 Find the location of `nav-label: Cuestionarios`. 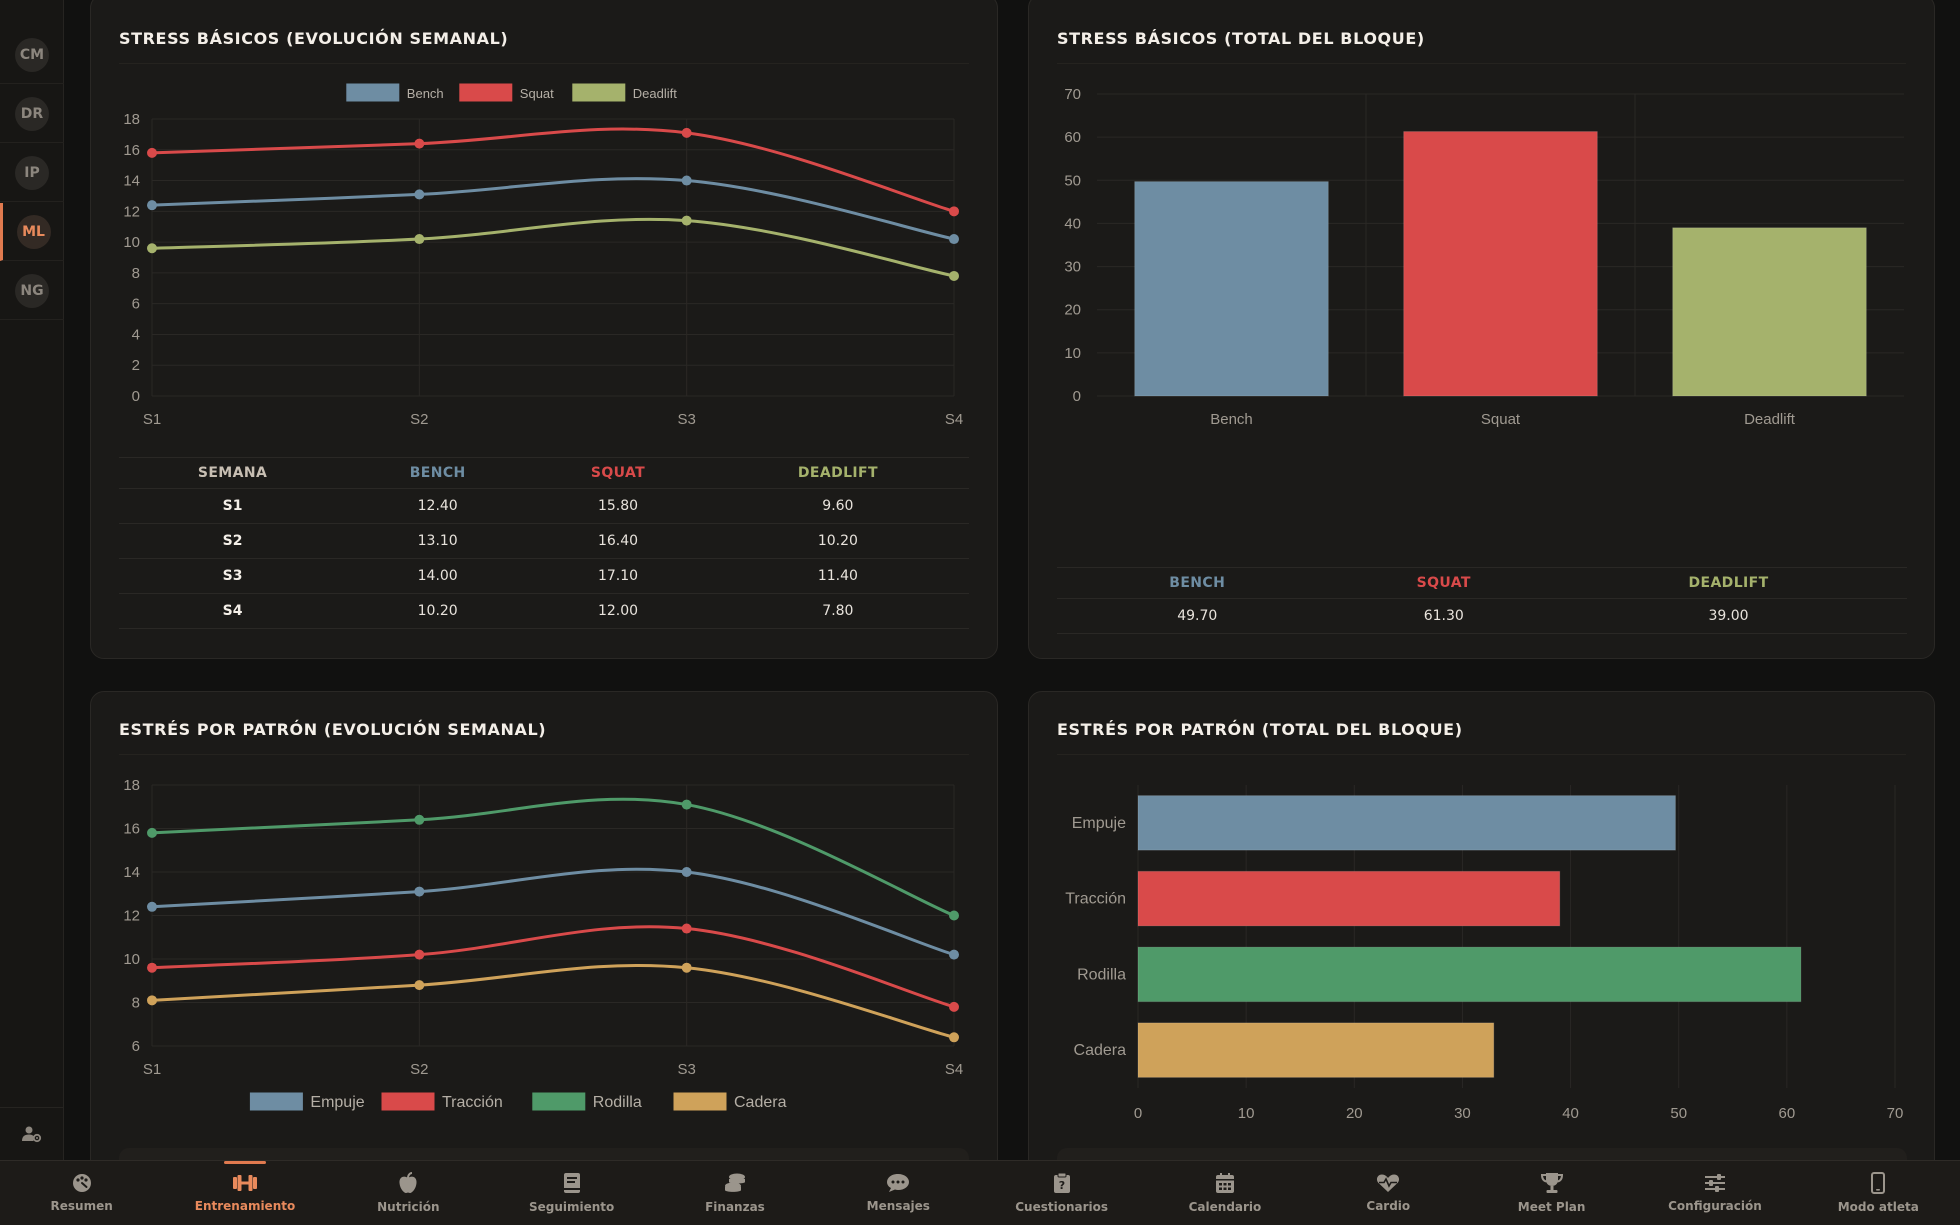

nav-label: Cuestionarios is located at coordinates (1062, 1207).